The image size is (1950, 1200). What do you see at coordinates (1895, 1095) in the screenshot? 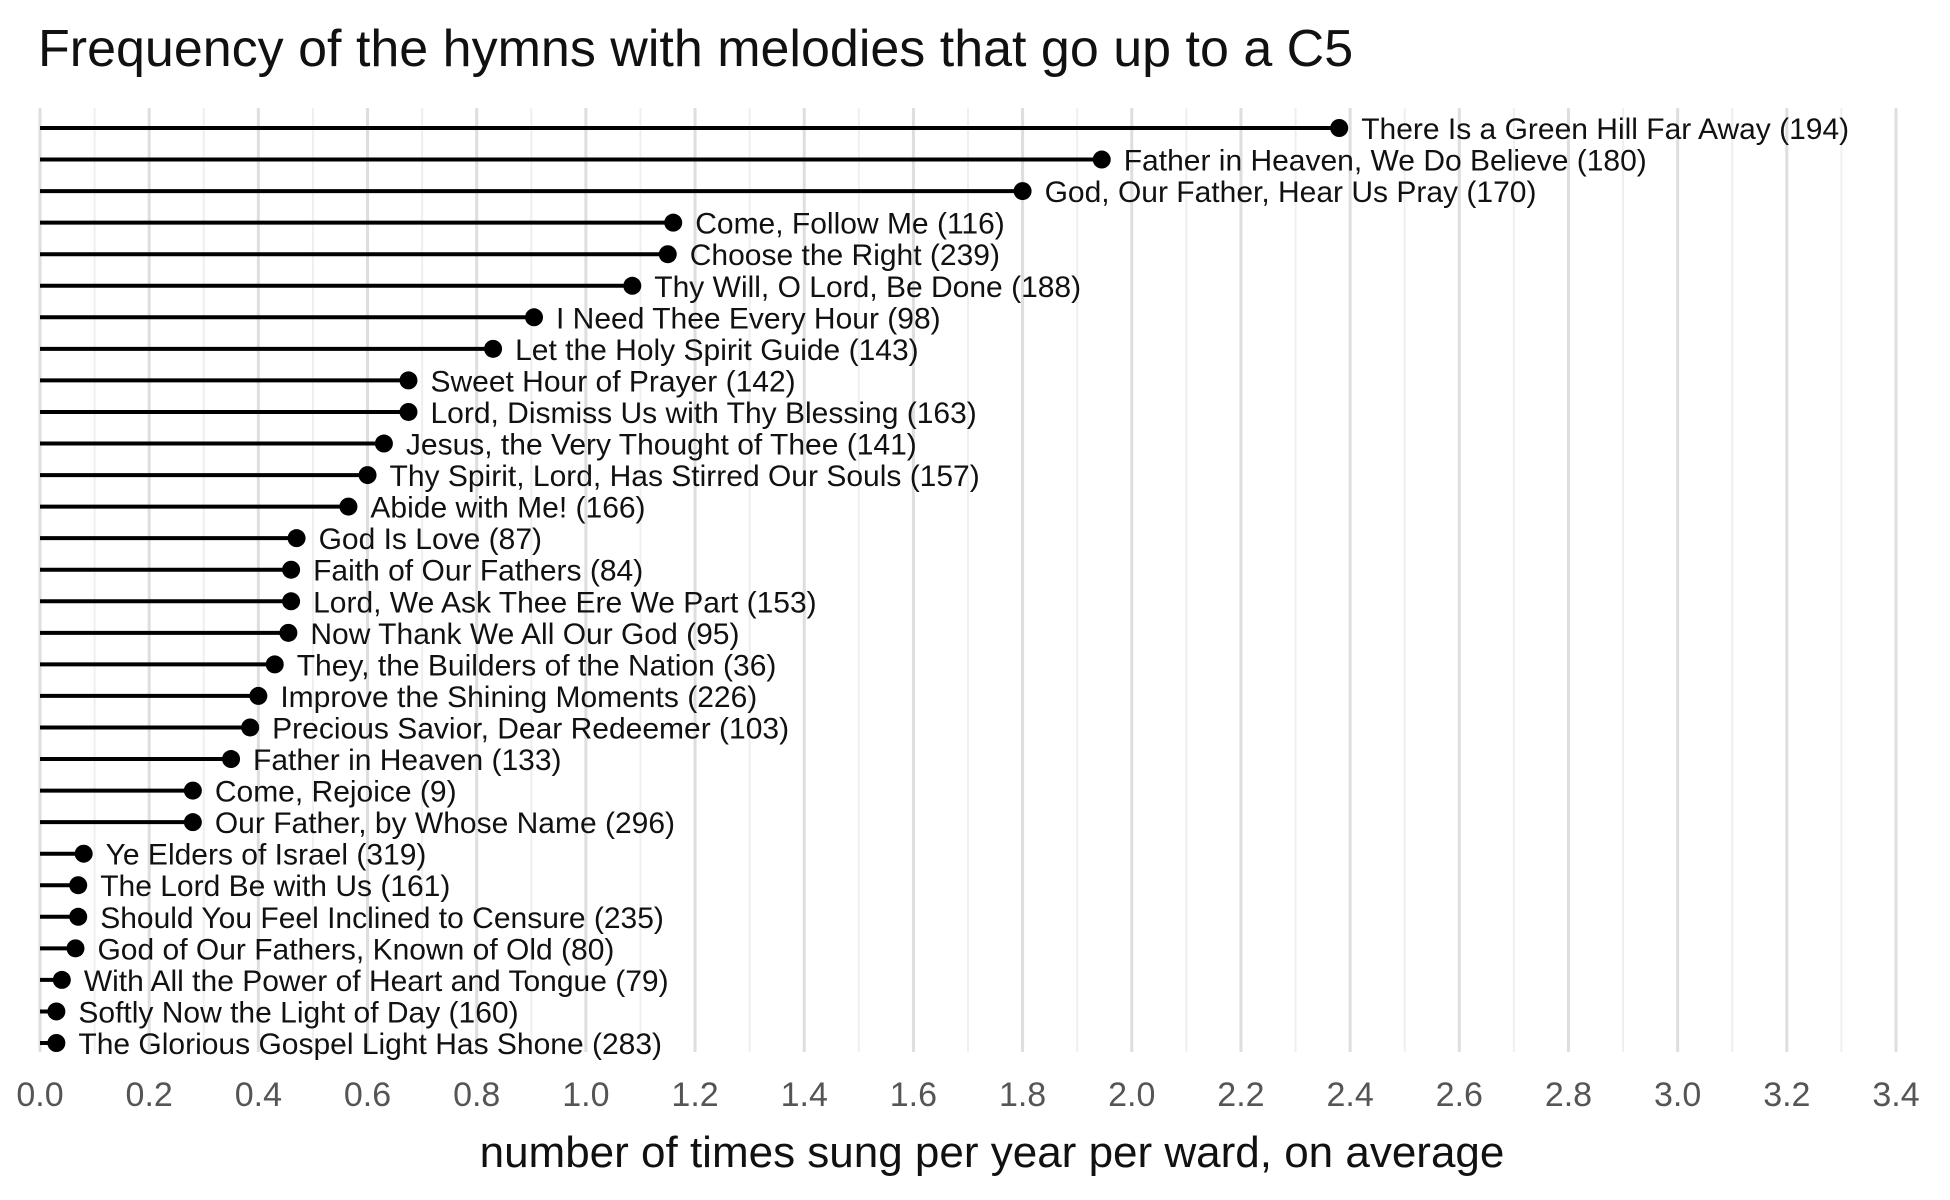
I see `x-tick-label: 3.4` at bounding box center [1895, 1095].